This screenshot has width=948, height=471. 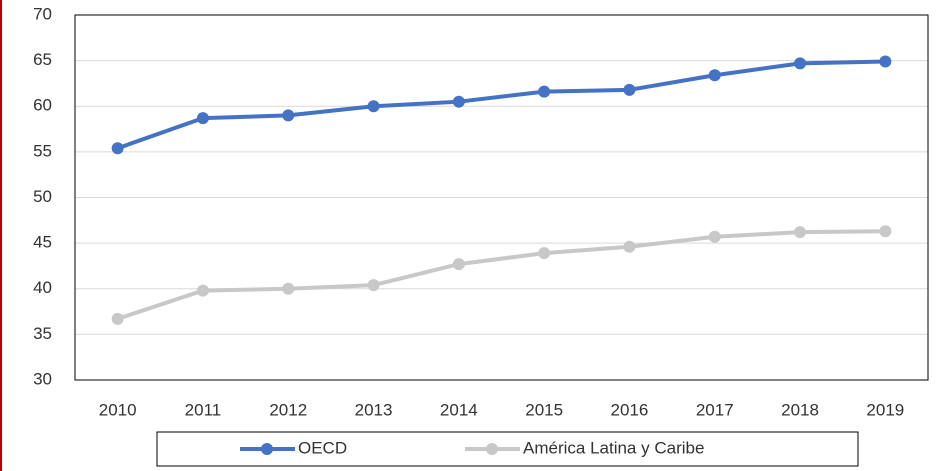 I want to click on y-tick-label: 40, so click(x=42, y=287).